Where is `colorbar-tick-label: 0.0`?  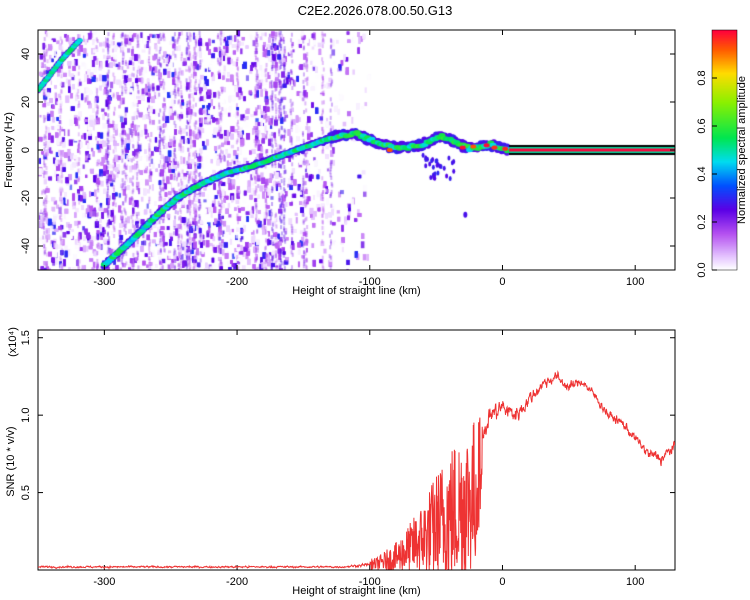 colorbar-tick-label: 0.0 is located at coordinates (702, 269).